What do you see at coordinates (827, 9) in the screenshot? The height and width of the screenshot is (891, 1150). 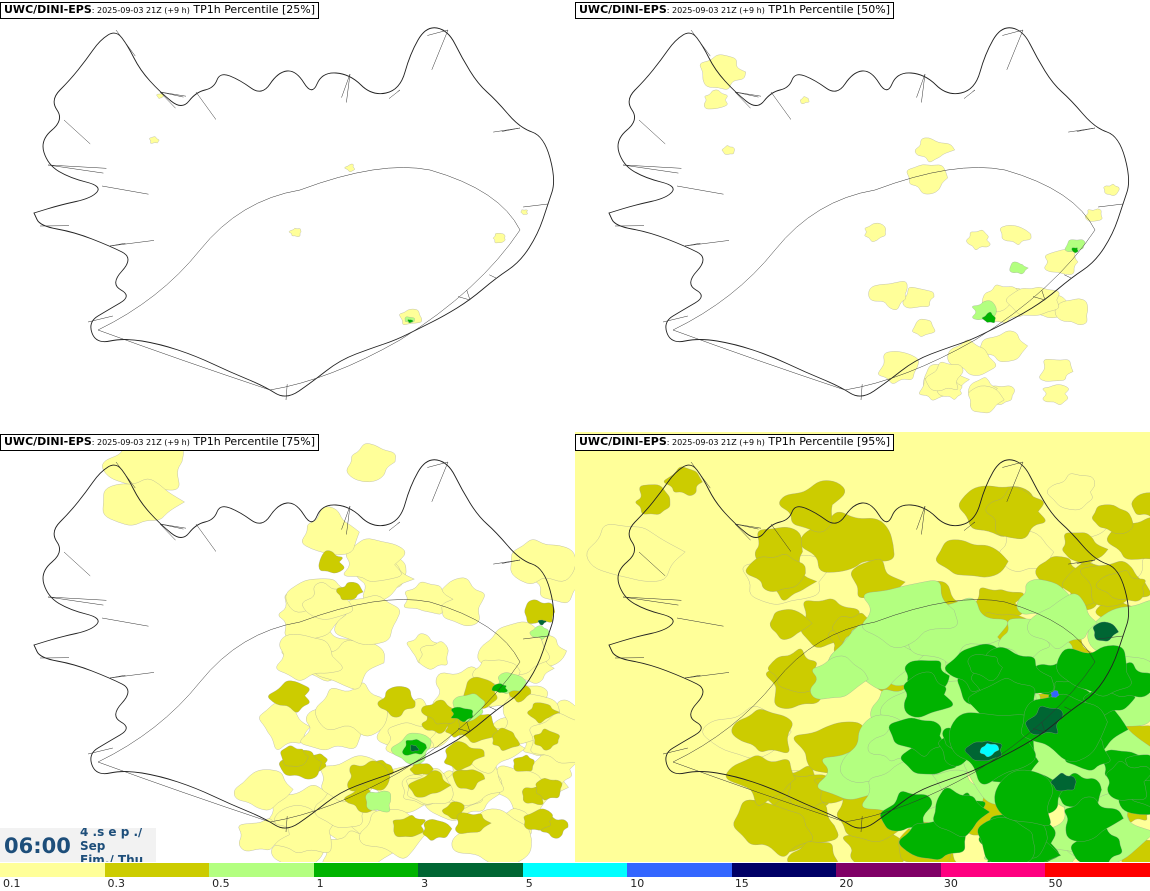 I see `field-name: TP1h Percentile [50%]` at bounding box center [827, 9].